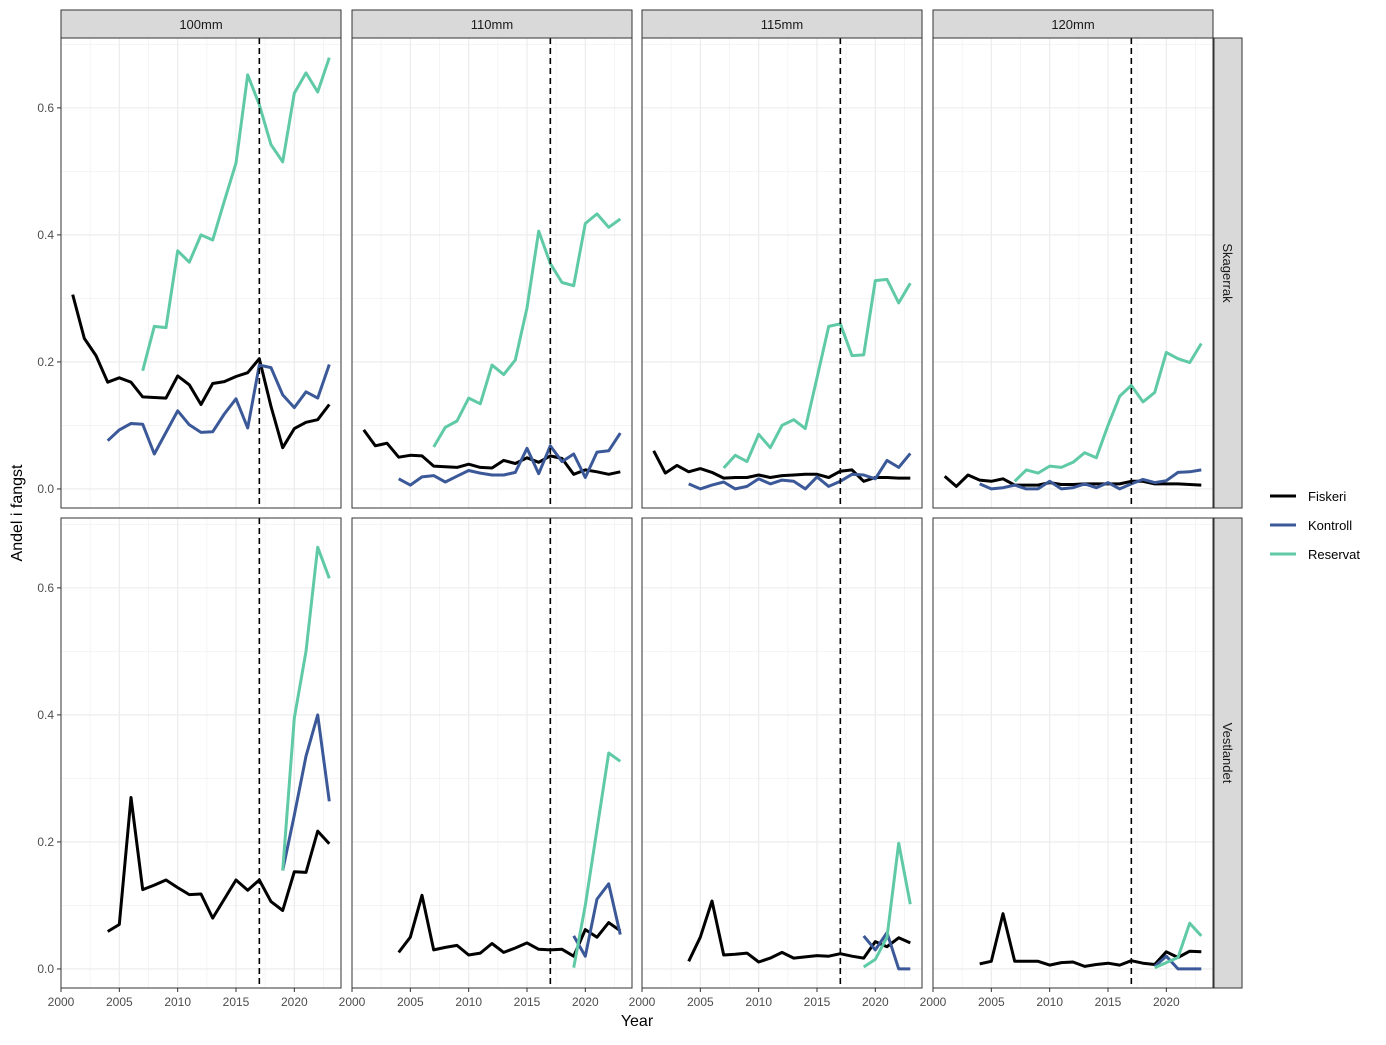  What do you see at coordinates (1178, 945) in the screenshot?
I see `series-line-reservat-vestlandet-120mm` at bounding box center [1178, 945].